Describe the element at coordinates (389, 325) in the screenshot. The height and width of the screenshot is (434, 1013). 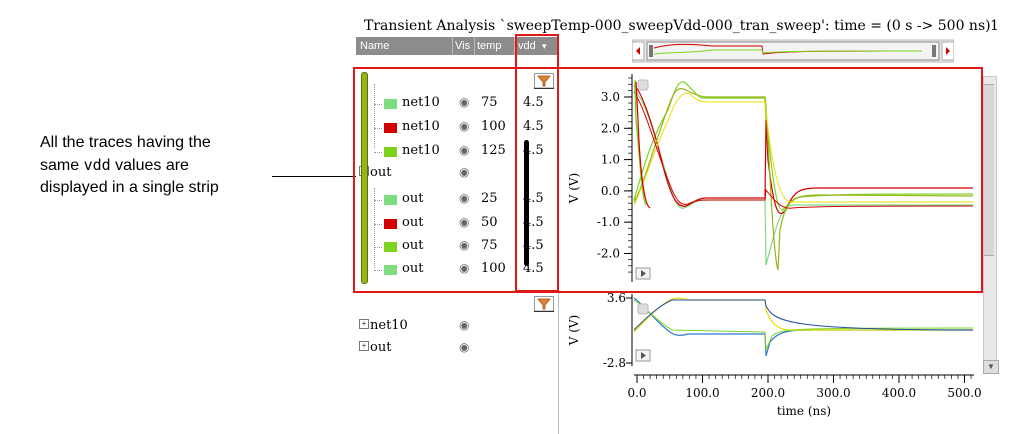
I see `group-name: net10` at that location.